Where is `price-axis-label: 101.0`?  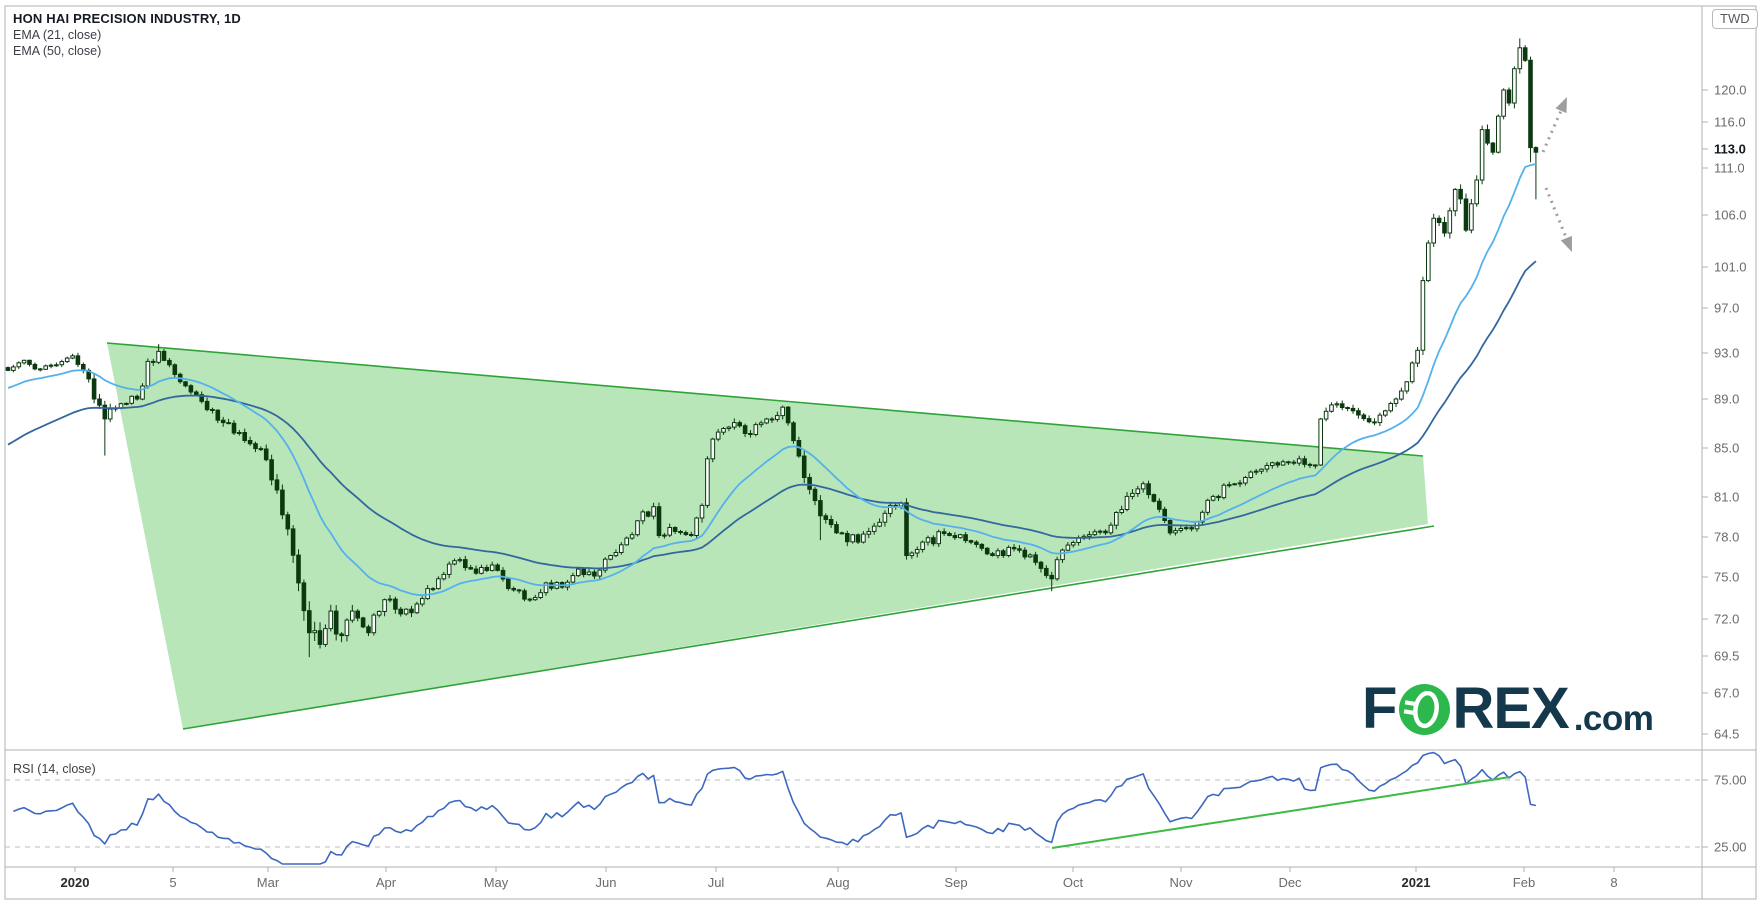
price-axis-label: 101.0 is located at coordinates (1730, 267).